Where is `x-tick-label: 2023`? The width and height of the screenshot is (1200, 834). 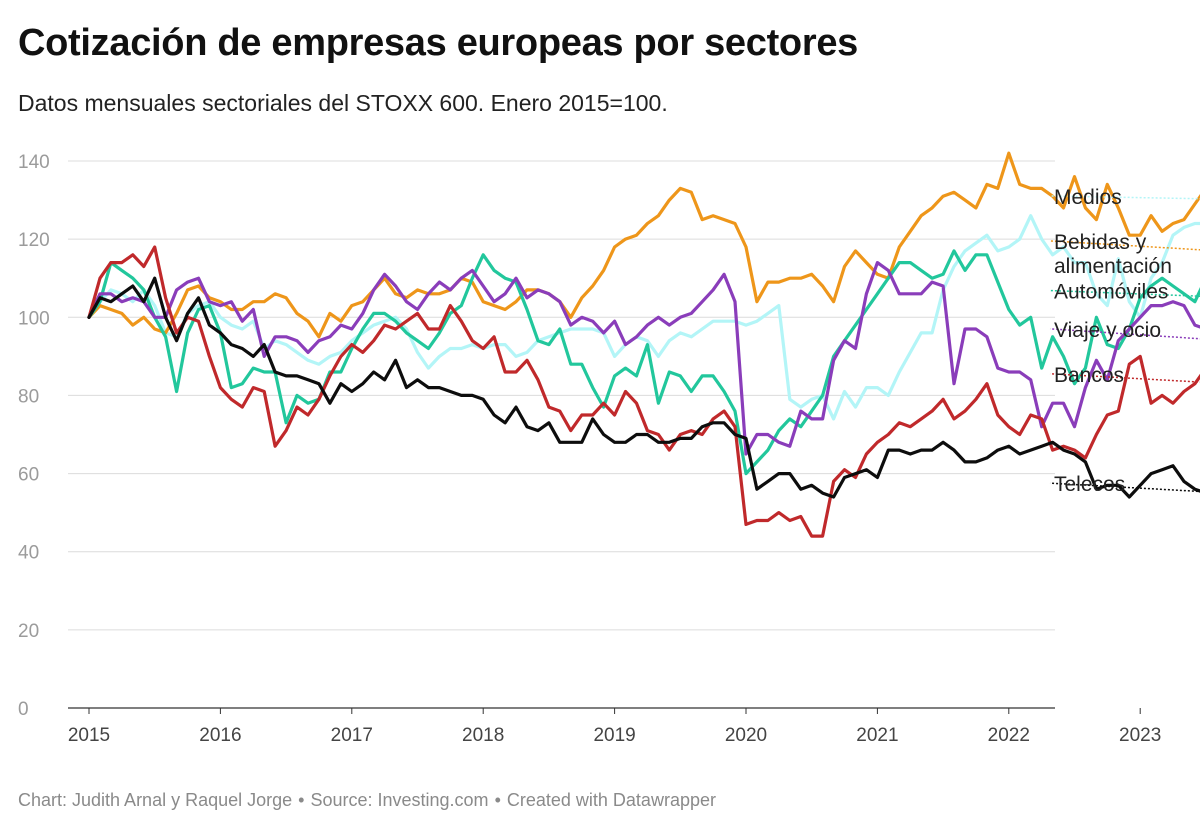
x-tick-label: 2023 is located at coordinates (1140, 735).